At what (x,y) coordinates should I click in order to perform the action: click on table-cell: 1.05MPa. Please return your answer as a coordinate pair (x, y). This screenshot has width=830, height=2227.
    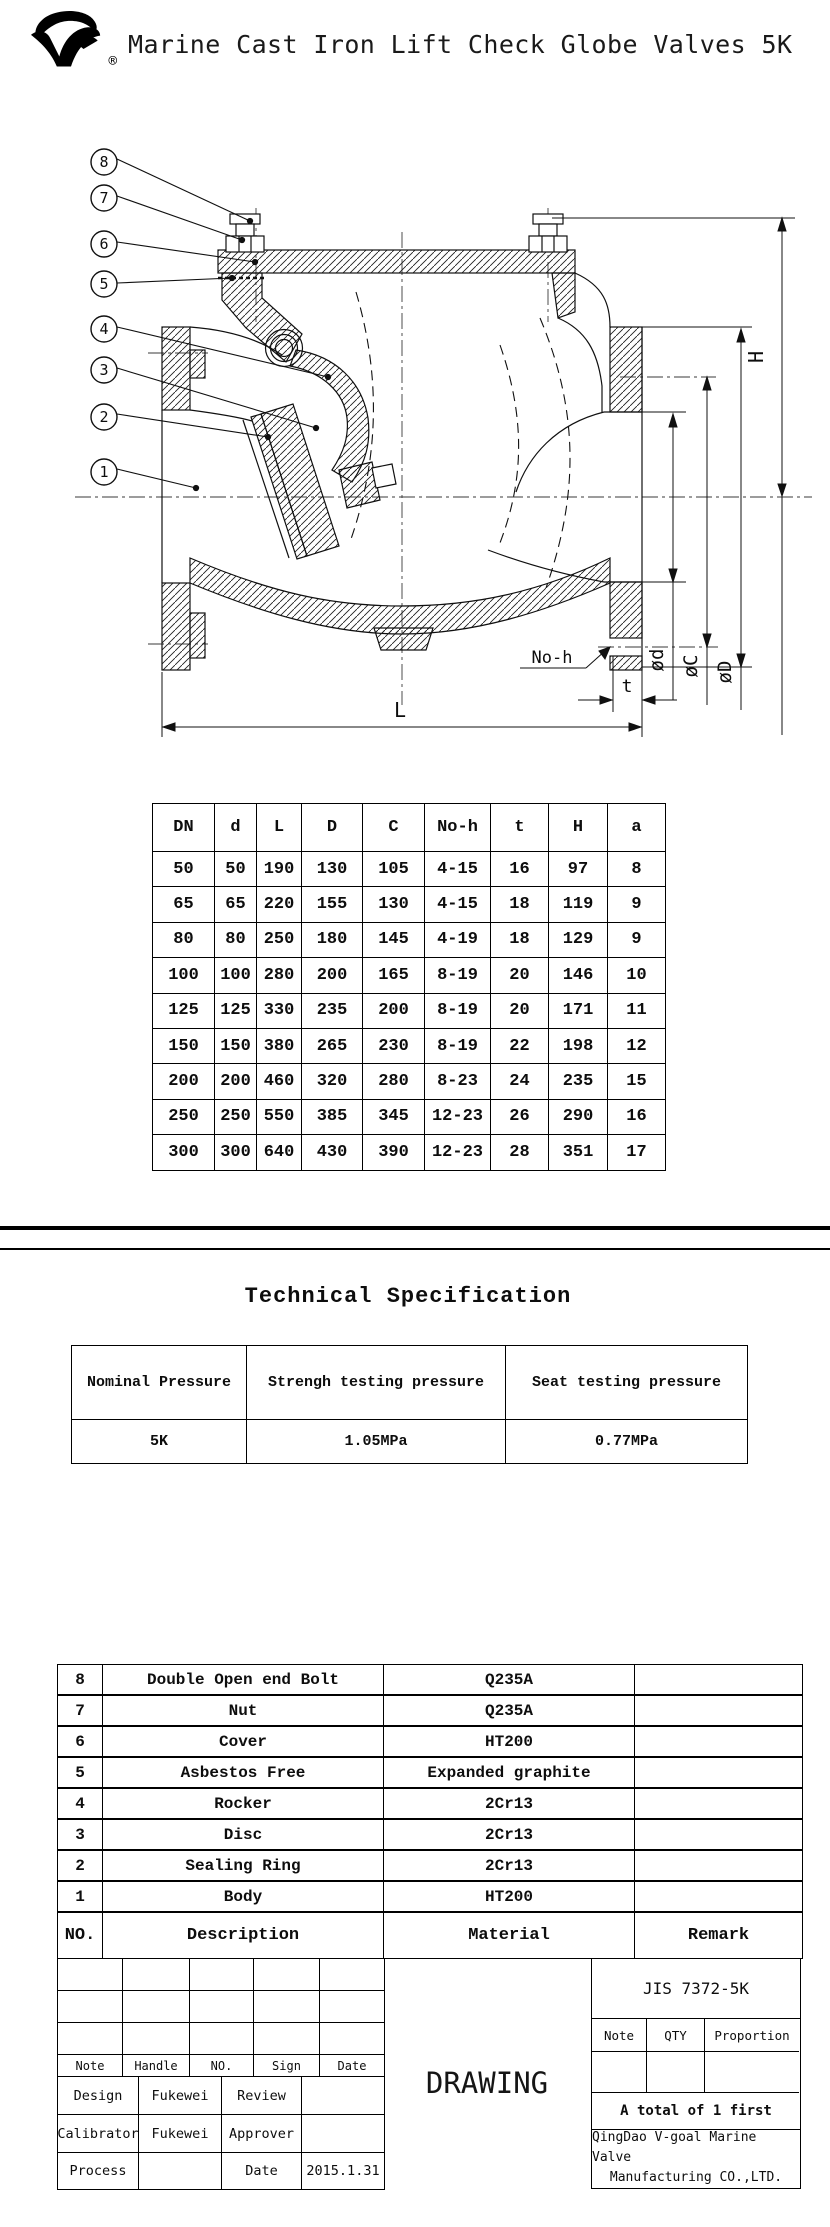
    Looking at the image, I should click on (376, 1442).